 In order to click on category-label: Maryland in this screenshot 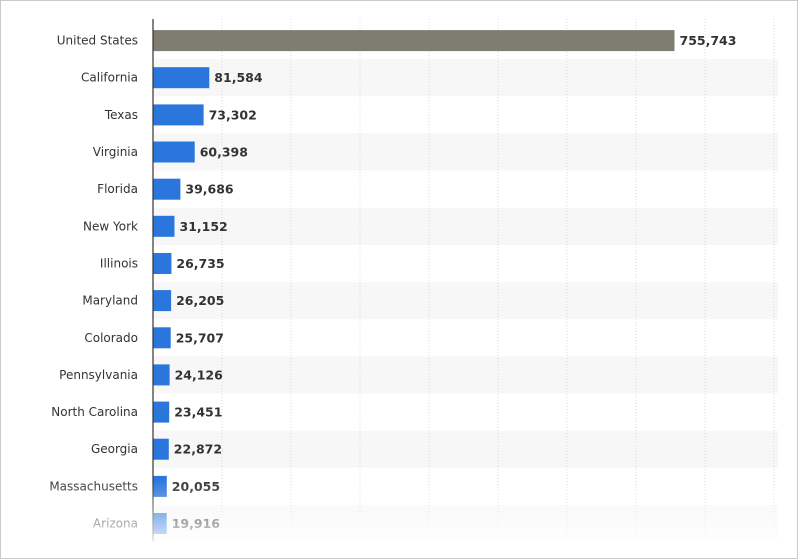, I will do `click(110, 301)`.